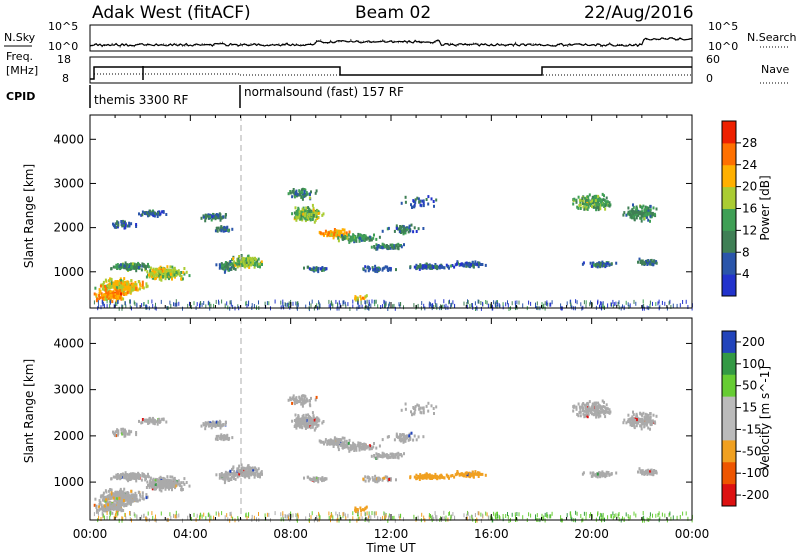 This screenshot has height=554, width=800. Describe the element at coordinates (400, 36) in the screenshot. I see `noise-panel: N.Sky N.Search 10^5 10^0 10^5 10^0` at that location.